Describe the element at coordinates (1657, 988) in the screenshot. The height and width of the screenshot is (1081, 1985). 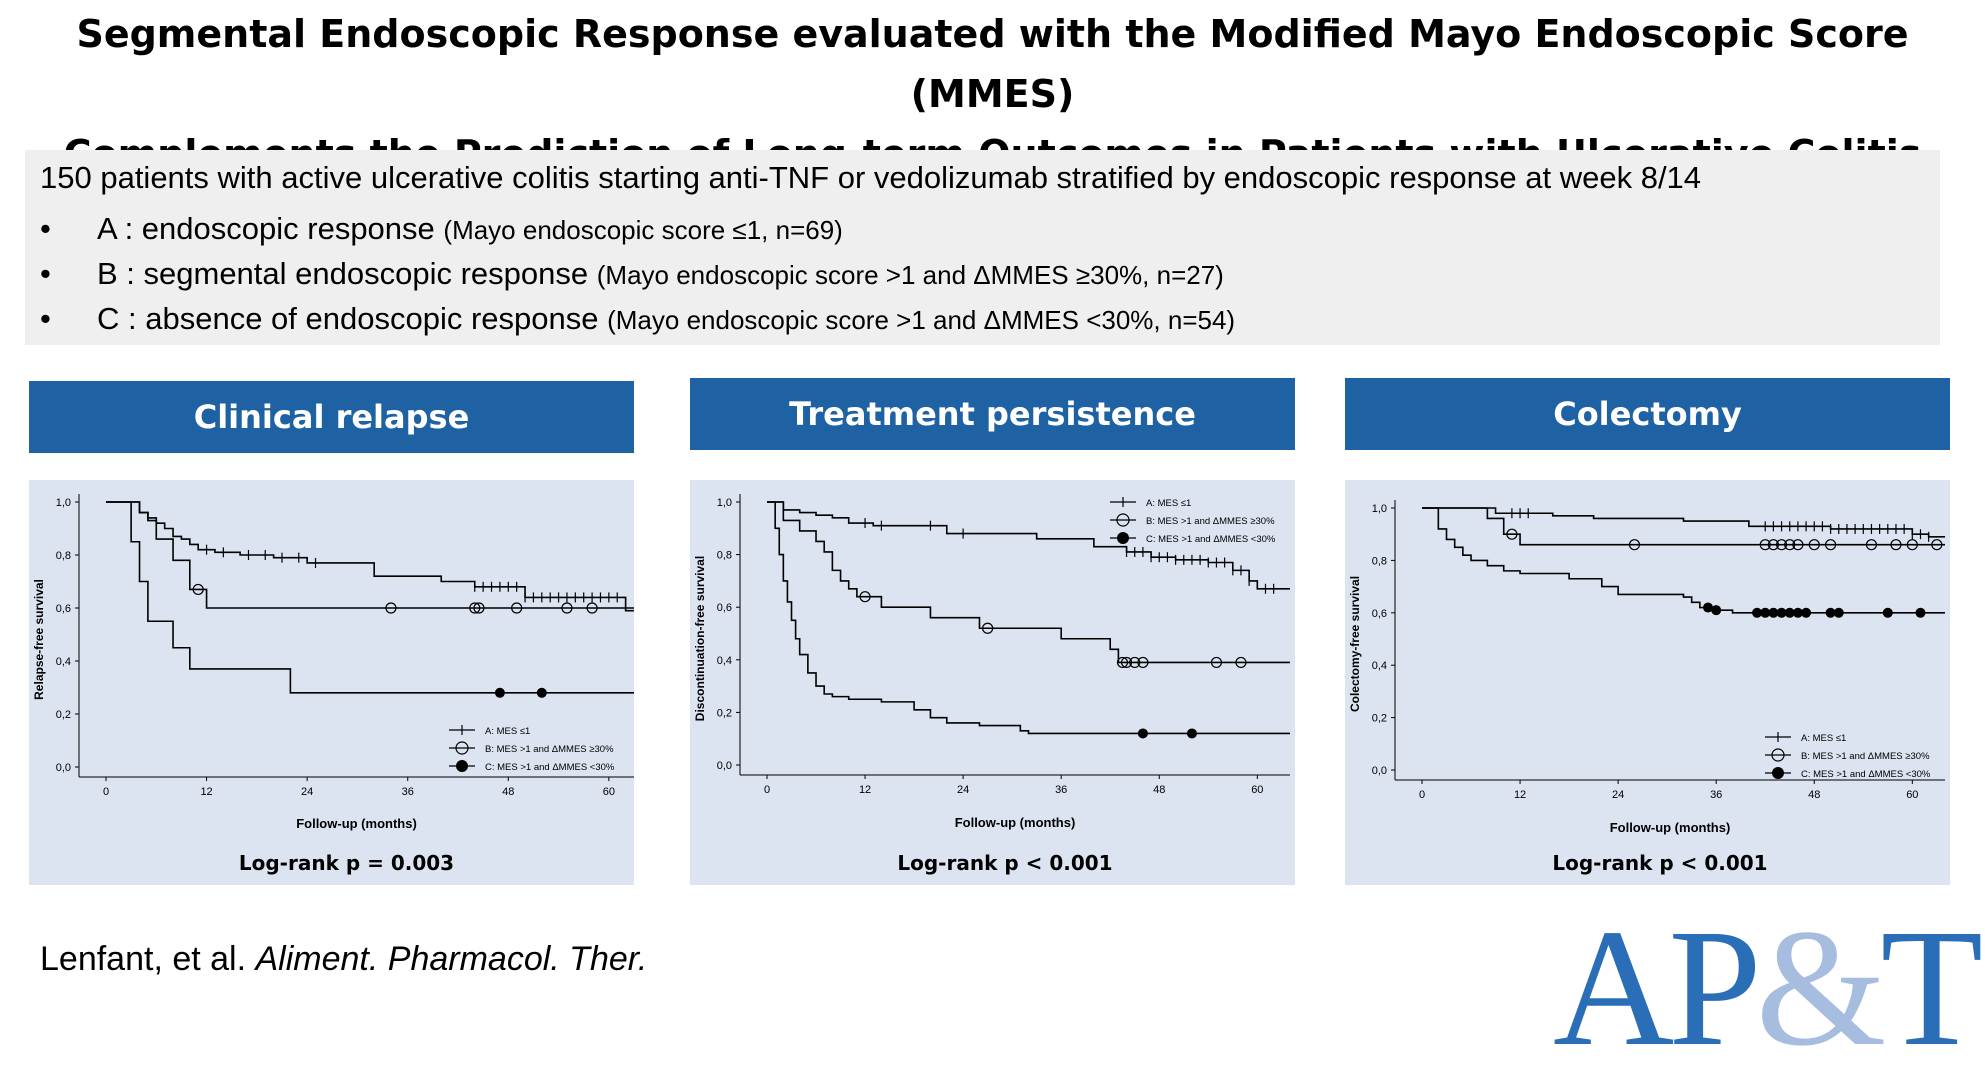
I see `logo-part-1: AP` at that location.